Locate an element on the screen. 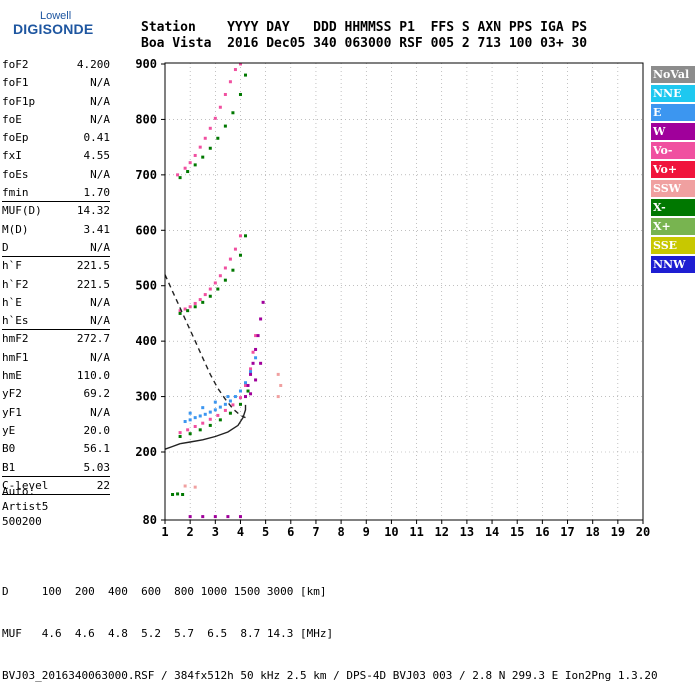 The width and height of the screenshot is (700, 697). param-row: h`Es N/A is located at coordinates (56, 321).